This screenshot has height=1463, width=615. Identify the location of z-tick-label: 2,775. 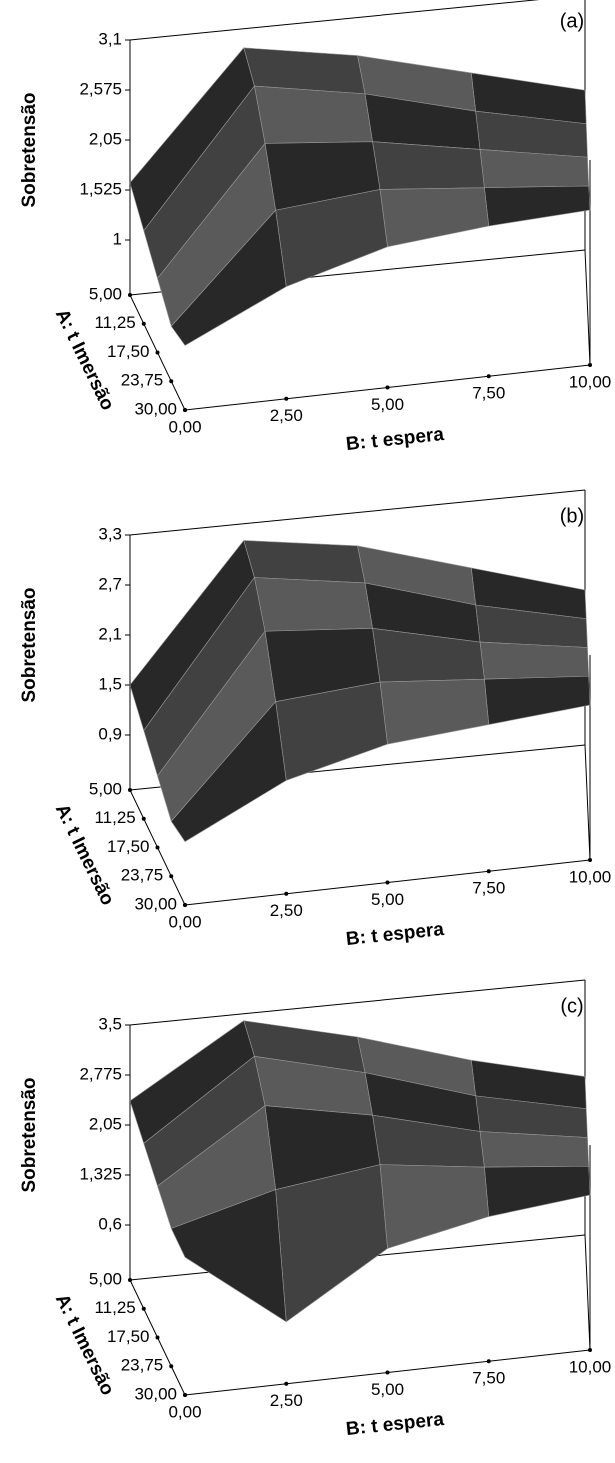
(100, 1073).